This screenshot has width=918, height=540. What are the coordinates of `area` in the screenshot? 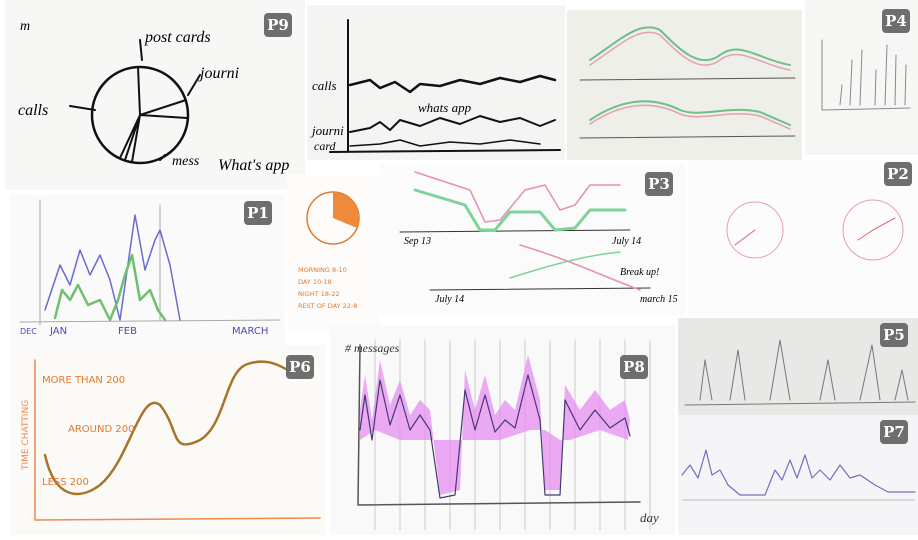 It's located at (495, 425).